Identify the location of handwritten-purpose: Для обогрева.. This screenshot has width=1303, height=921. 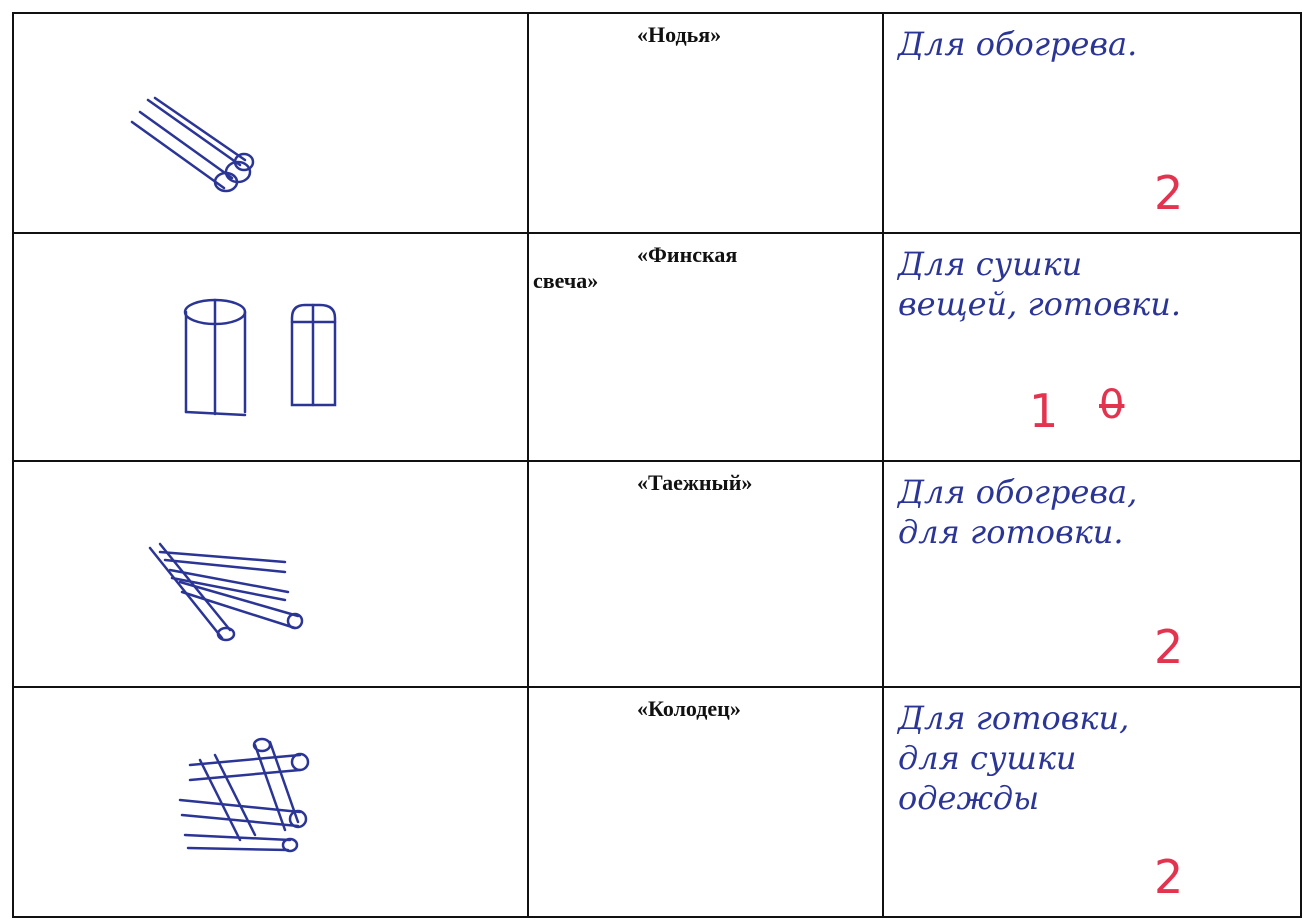
(1092, 39).